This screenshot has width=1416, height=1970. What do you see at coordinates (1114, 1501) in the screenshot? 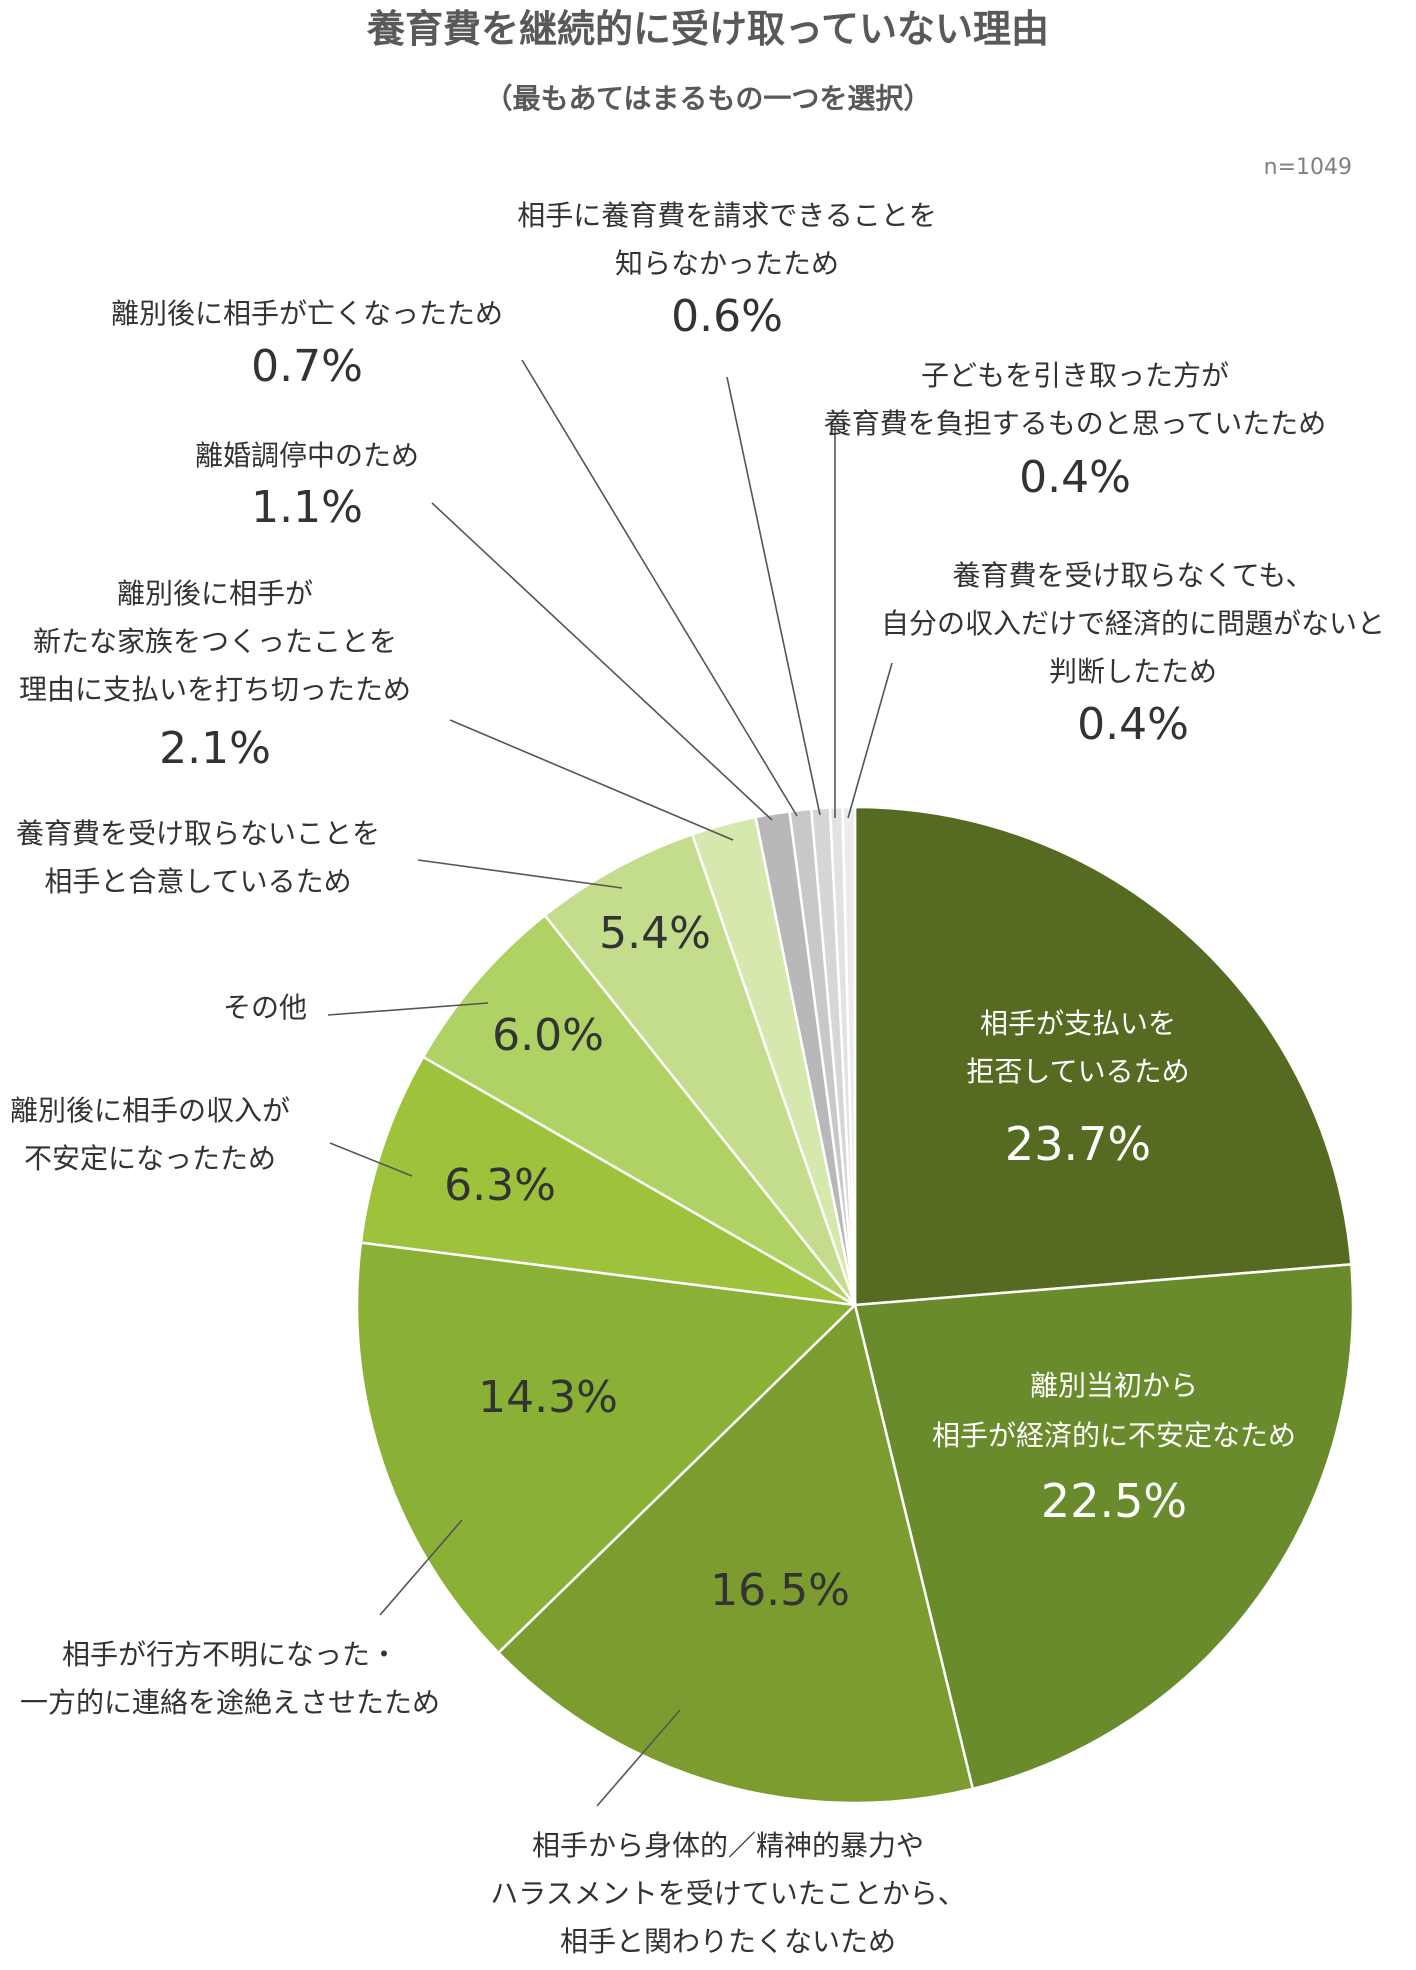
I see `slice-value-2: 22.5%` at bounding box center [1114, 1501].